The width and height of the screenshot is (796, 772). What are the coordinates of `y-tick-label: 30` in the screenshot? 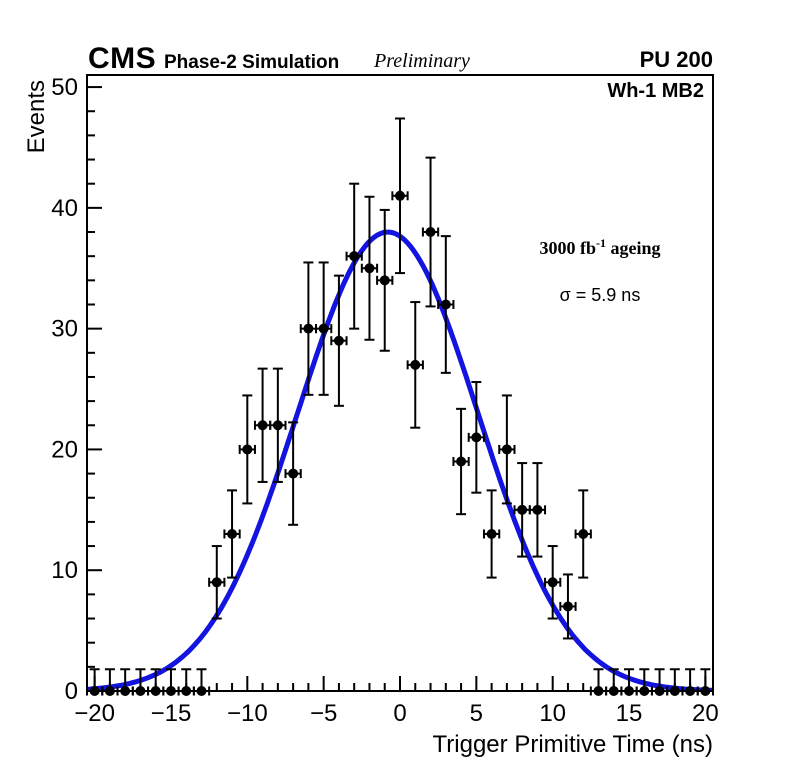 It's located at (64, 329).